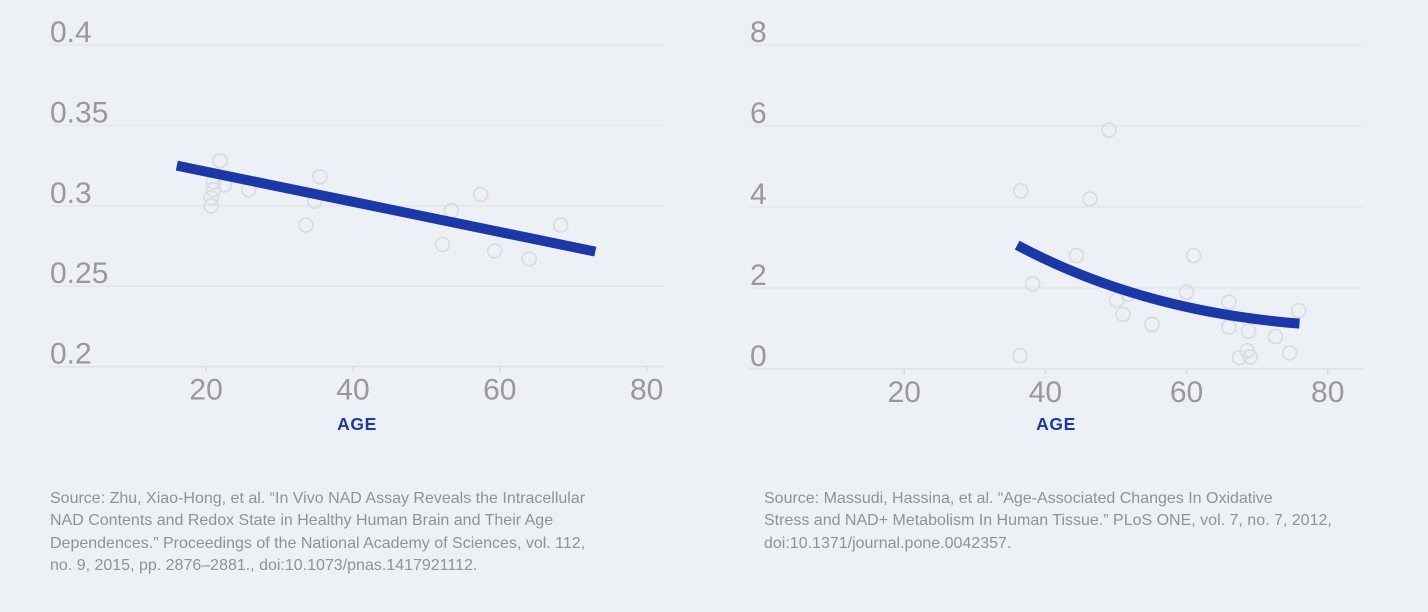 The width and height of the screenshot is (1428, 612). What do you see at coordinates (79, 112) in the screenshot?
I see `y-tick-label: 0.35` at bounding box center [79, 112].